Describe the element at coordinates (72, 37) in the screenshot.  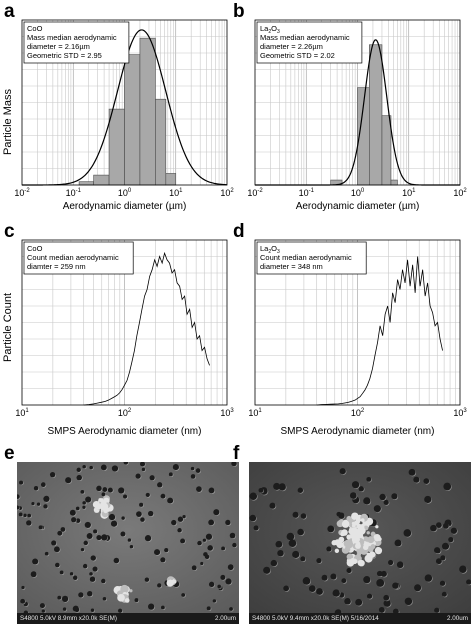
I see `legend-text: Mass median aerodynamic` at that location.